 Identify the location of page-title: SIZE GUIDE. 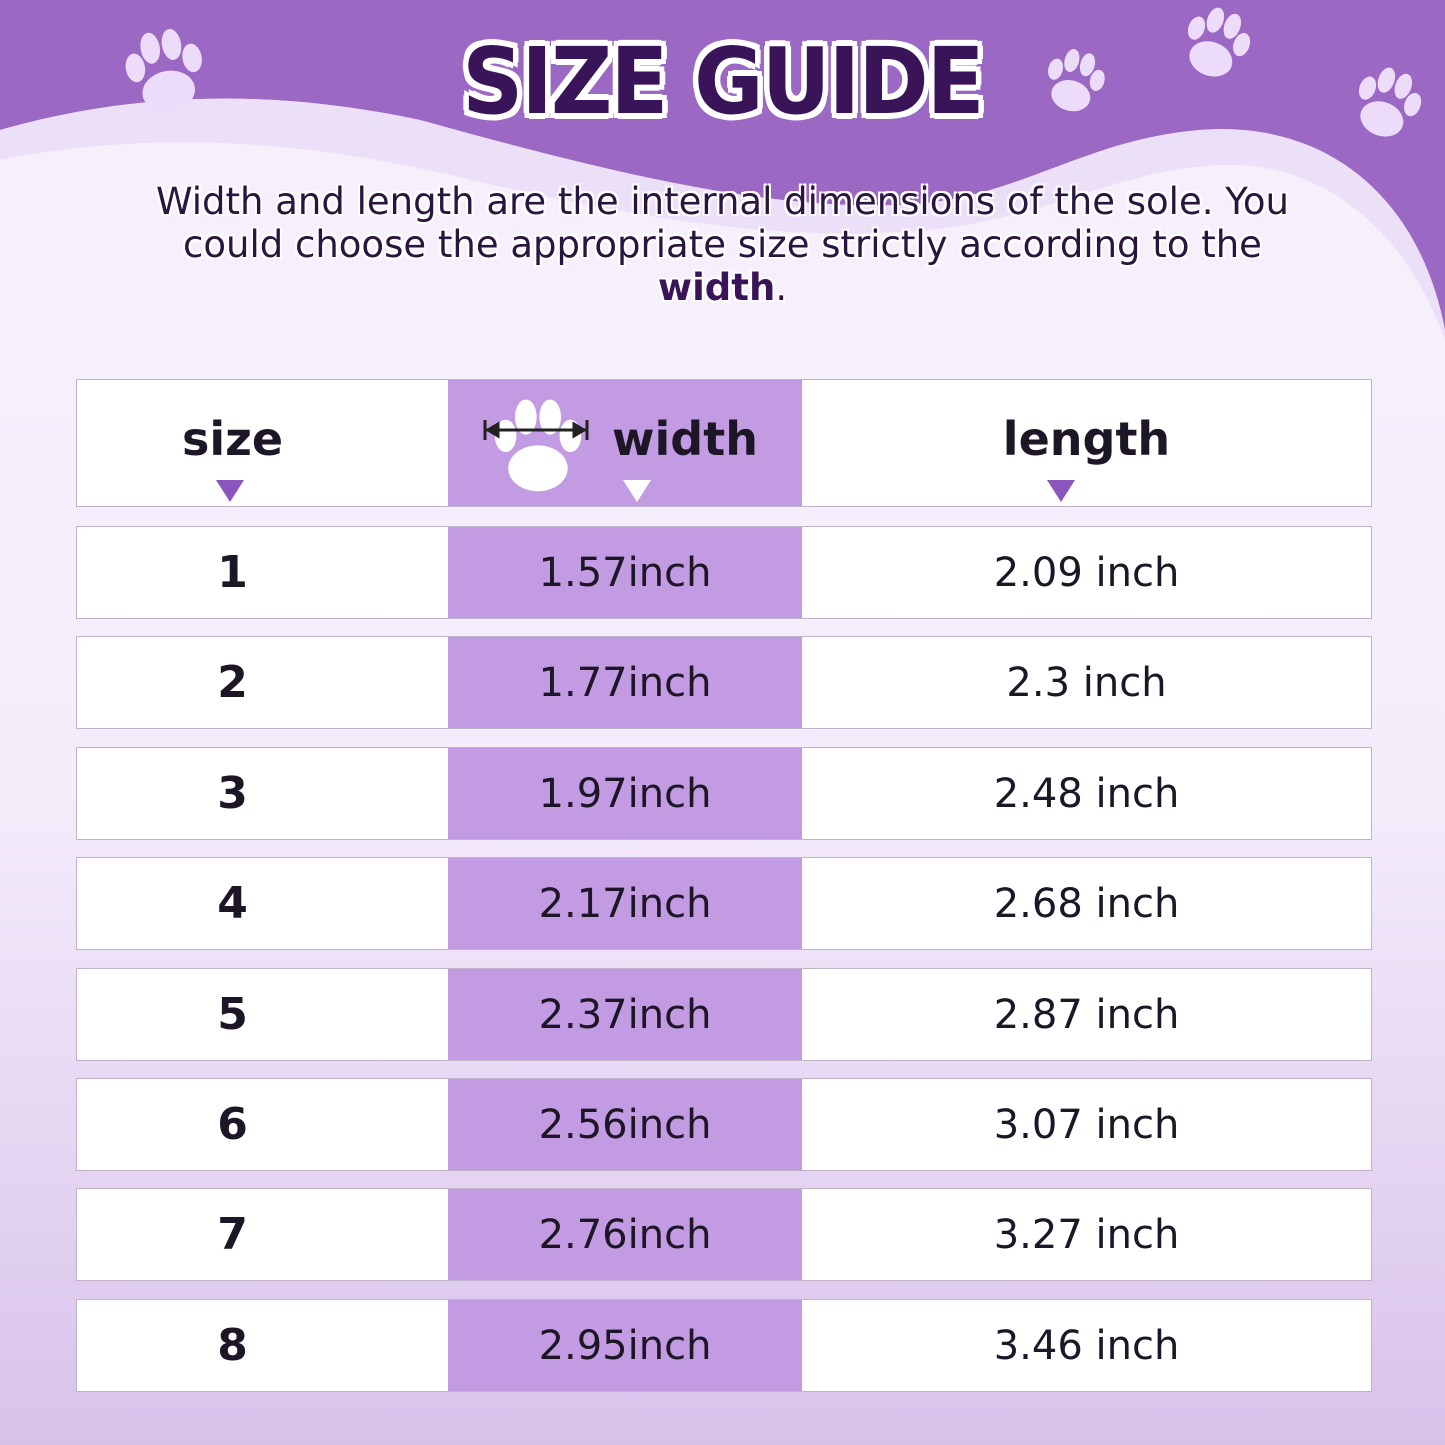
(723, 81).